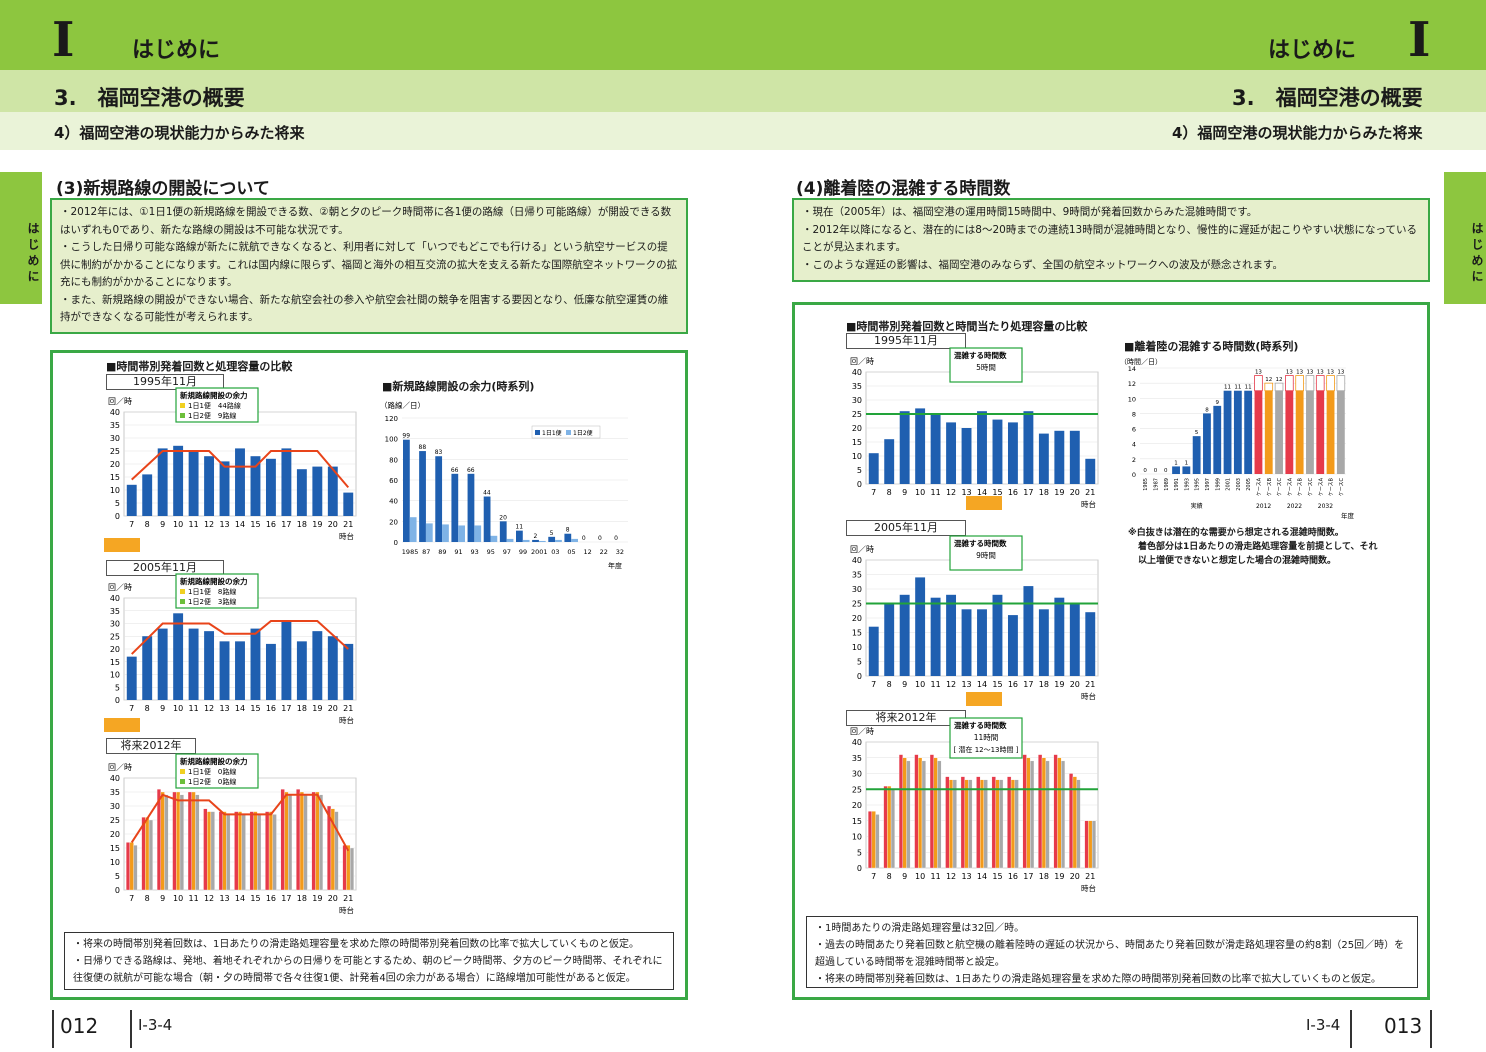 The image size is (1486, 1052). I want to click on y-tick-label: 80, so click(393, 460).